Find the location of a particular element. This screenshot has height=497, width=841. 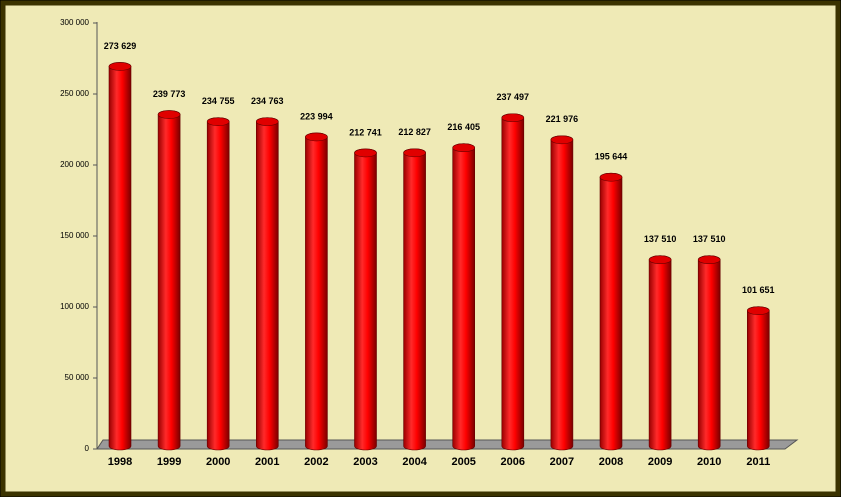

x-tick-label: 2005 is located at coordinates (463, 462).